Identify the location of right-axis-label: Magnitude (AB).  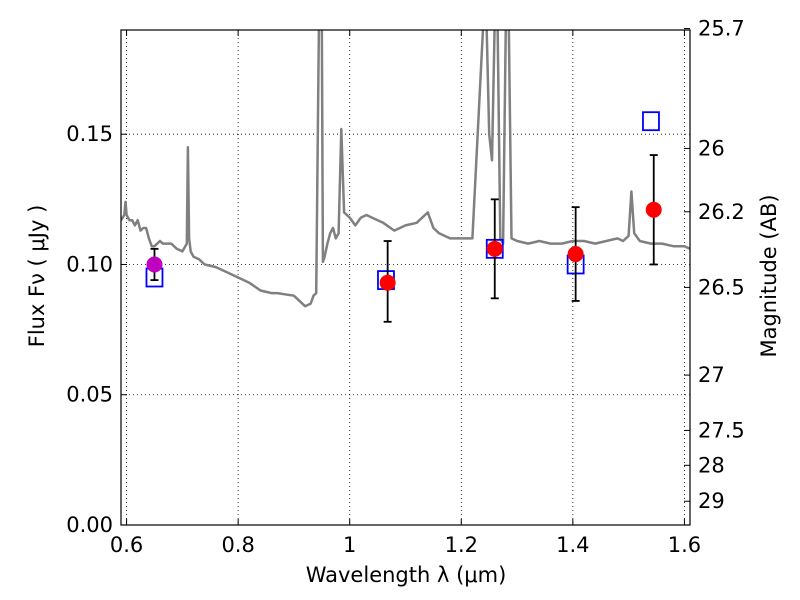
(769, 275).